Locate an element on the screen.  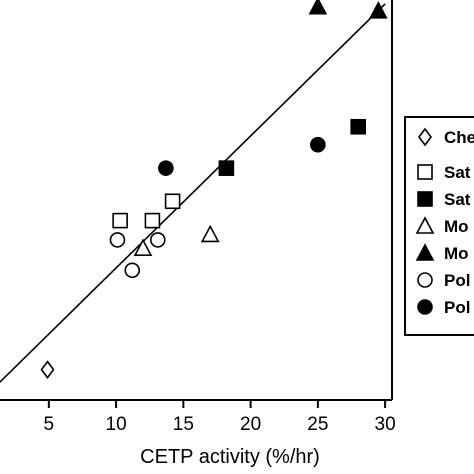
x-tick-label: 20 is located at coordinates (250, 424).